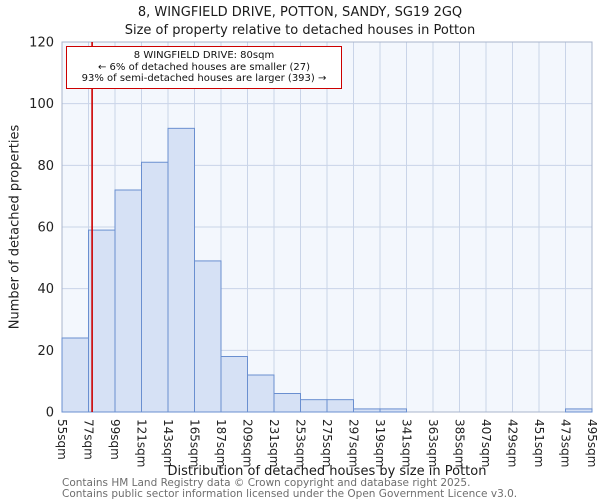 This screenshot has width=600, height=500. Describe the element at coordinates (592, 443) in the screenshot. I see `svg-text: 495sqm` at that location.